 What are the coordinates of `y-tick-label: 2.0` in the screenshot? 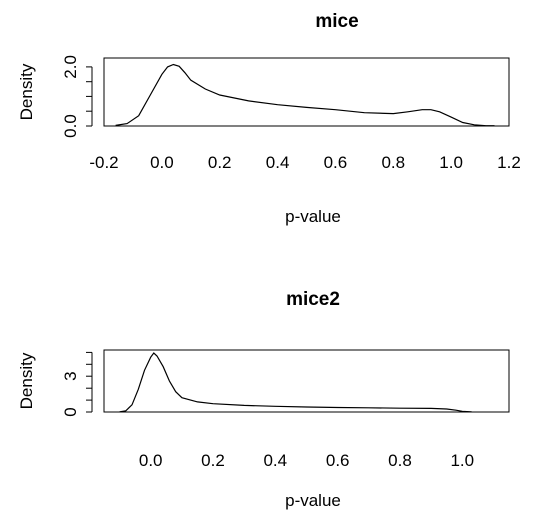 It's located at (70, 67).